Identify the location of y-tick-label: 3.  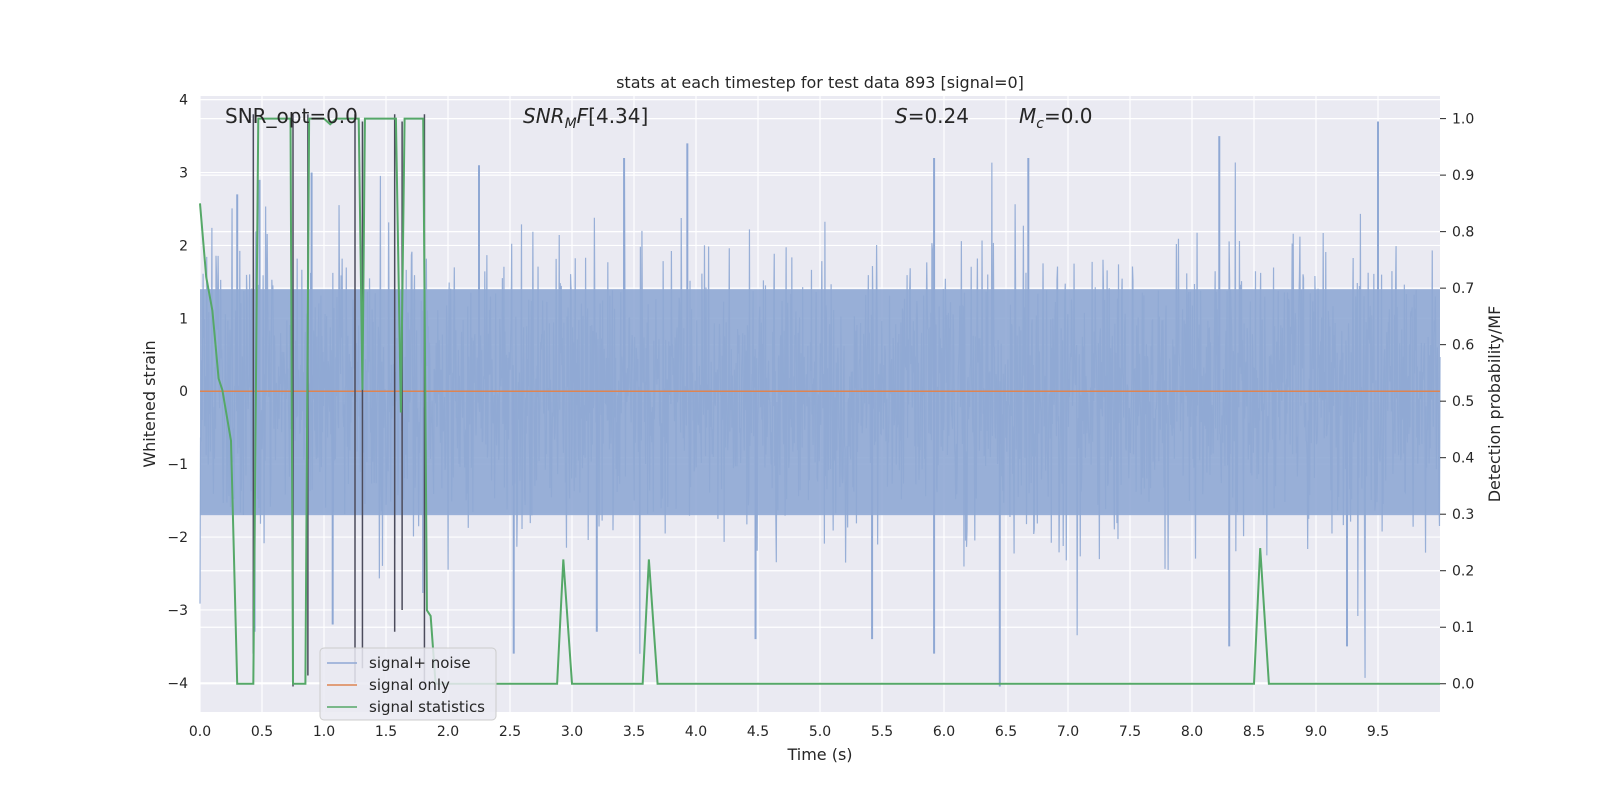
(183, 174).